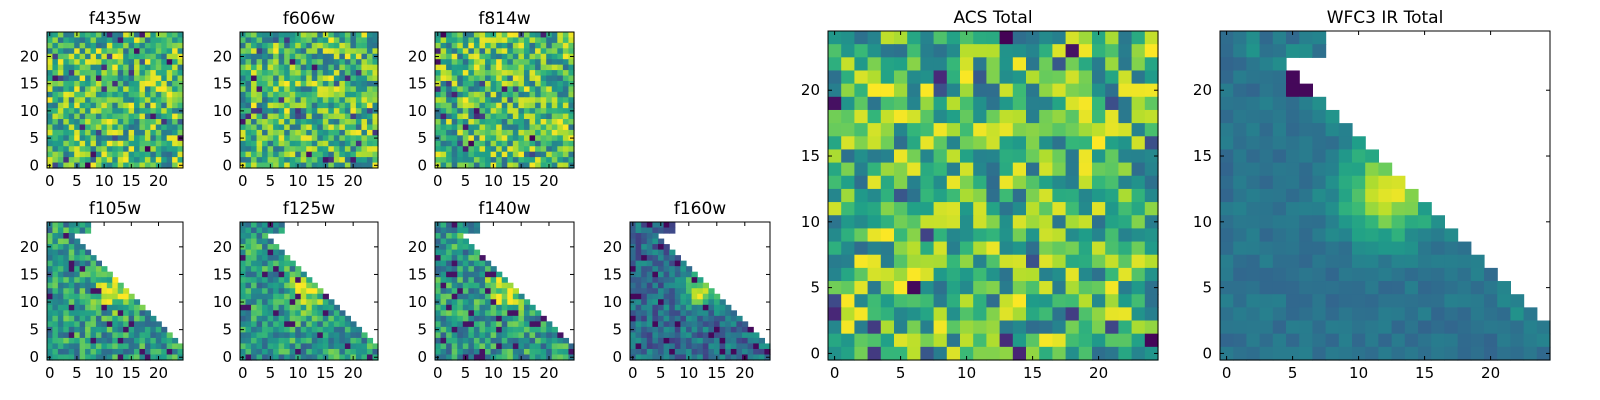 Image resolution: width=1600 pixels, height=400 pixels. I want to click on panel-title: f435w, so click(115, 19).